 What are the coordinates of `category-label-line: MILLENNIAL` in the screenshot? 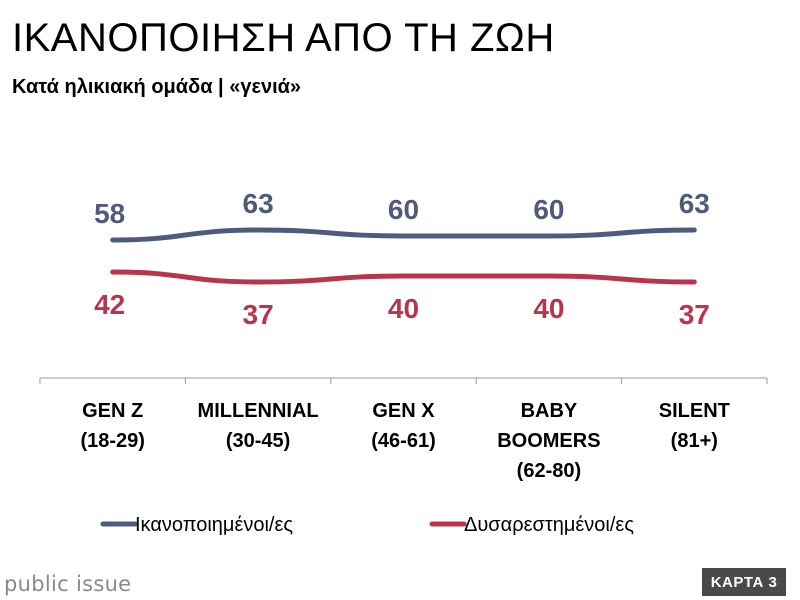 It's located at (258, 411).